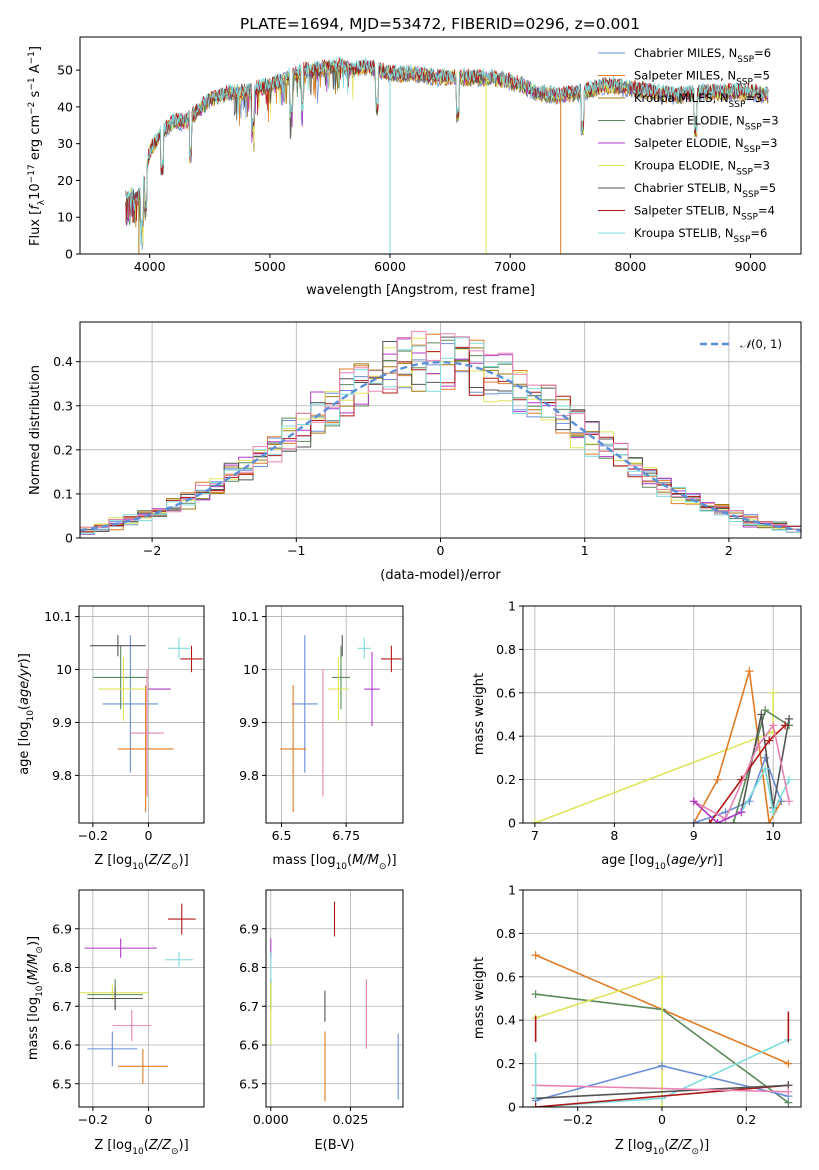 The width and height of the screenshot is (819, 1170). Describe the element at coordinates (704, 213) in the screenshot. I see `legend-label: Salpeter STELIB, NSSP=4` at that location.